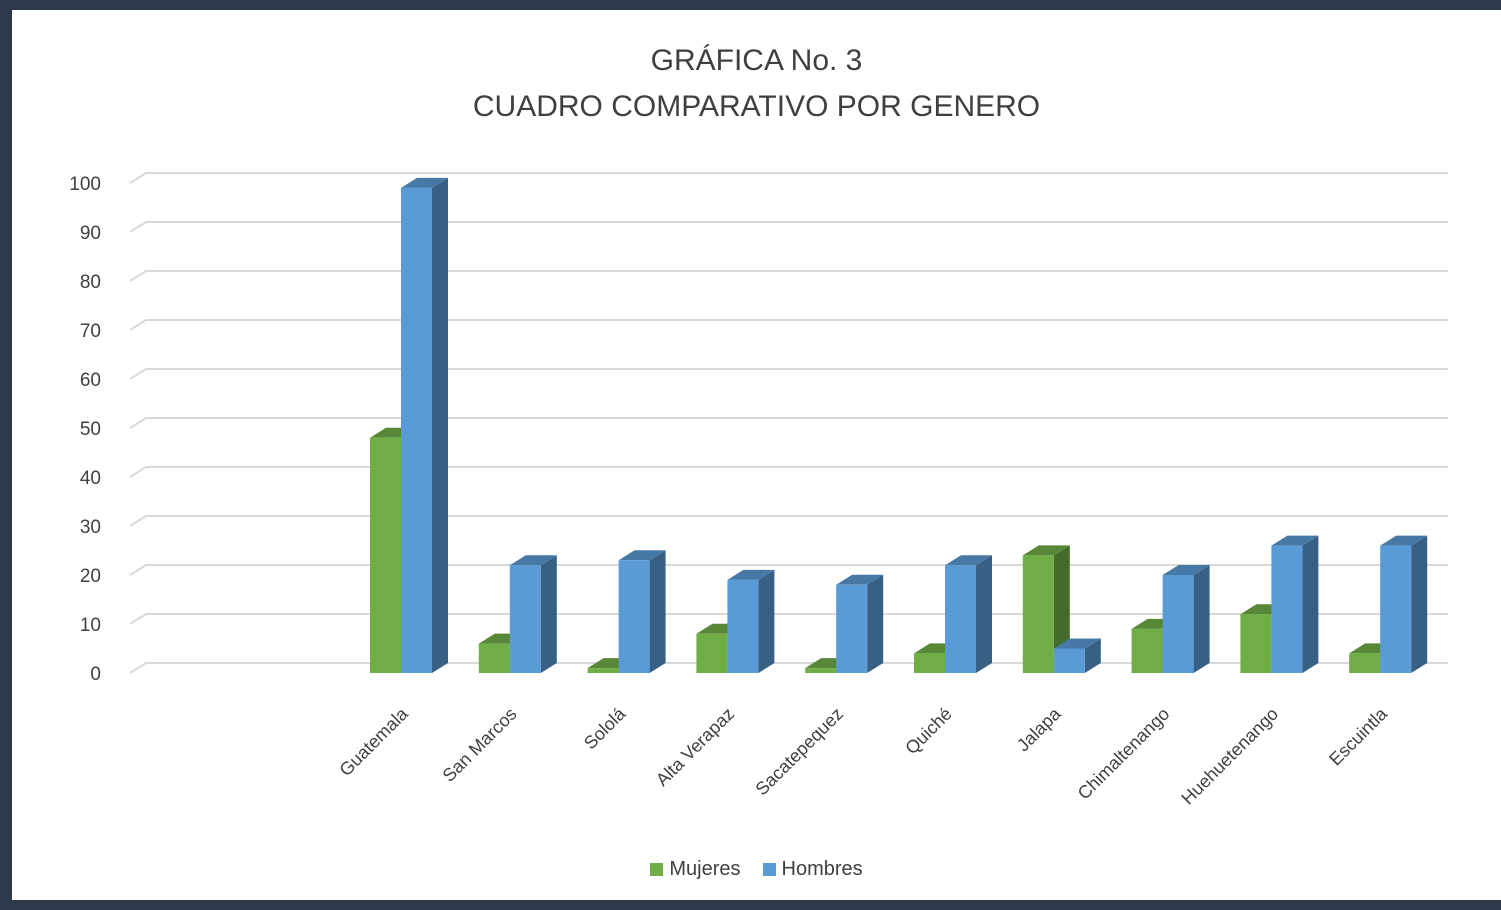 The height and width of the screenshot is (910, 1501). Describe the element at coordinates (1124, 754) in the screenshot. I see `x-tick-label: Chimaltenango` at that location.